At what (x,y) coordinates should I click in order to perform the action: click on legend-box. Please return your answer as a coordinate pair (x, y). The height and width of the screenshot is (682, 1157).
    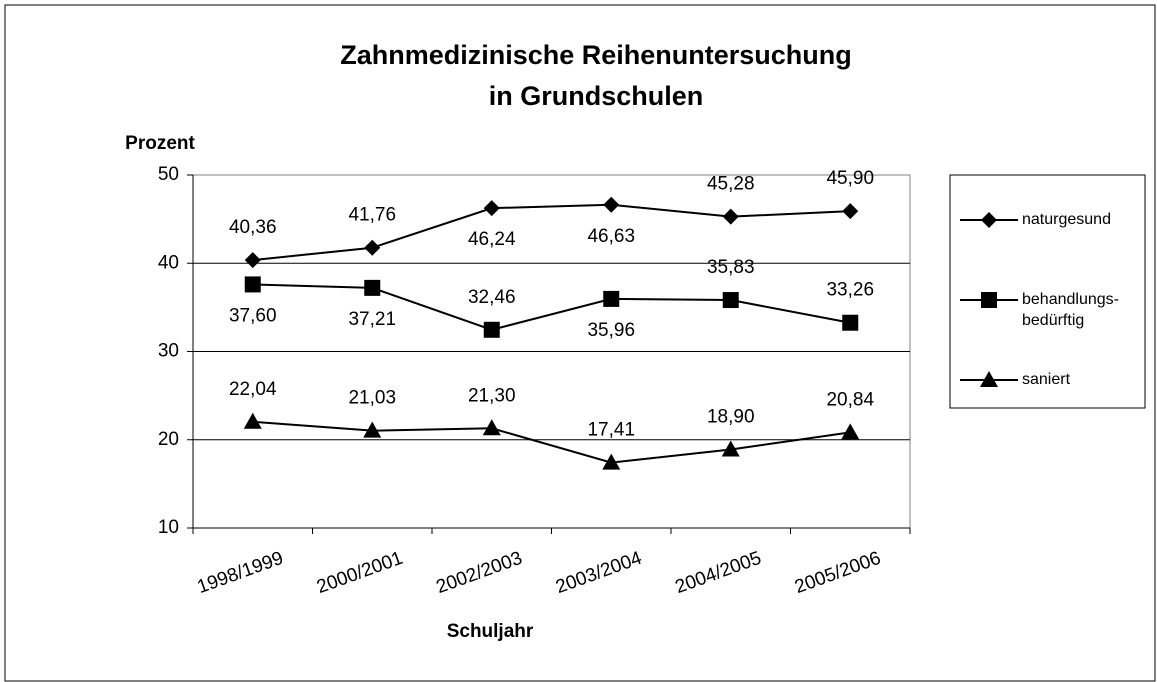
    Looking at the image, I should click on (1047, 291).